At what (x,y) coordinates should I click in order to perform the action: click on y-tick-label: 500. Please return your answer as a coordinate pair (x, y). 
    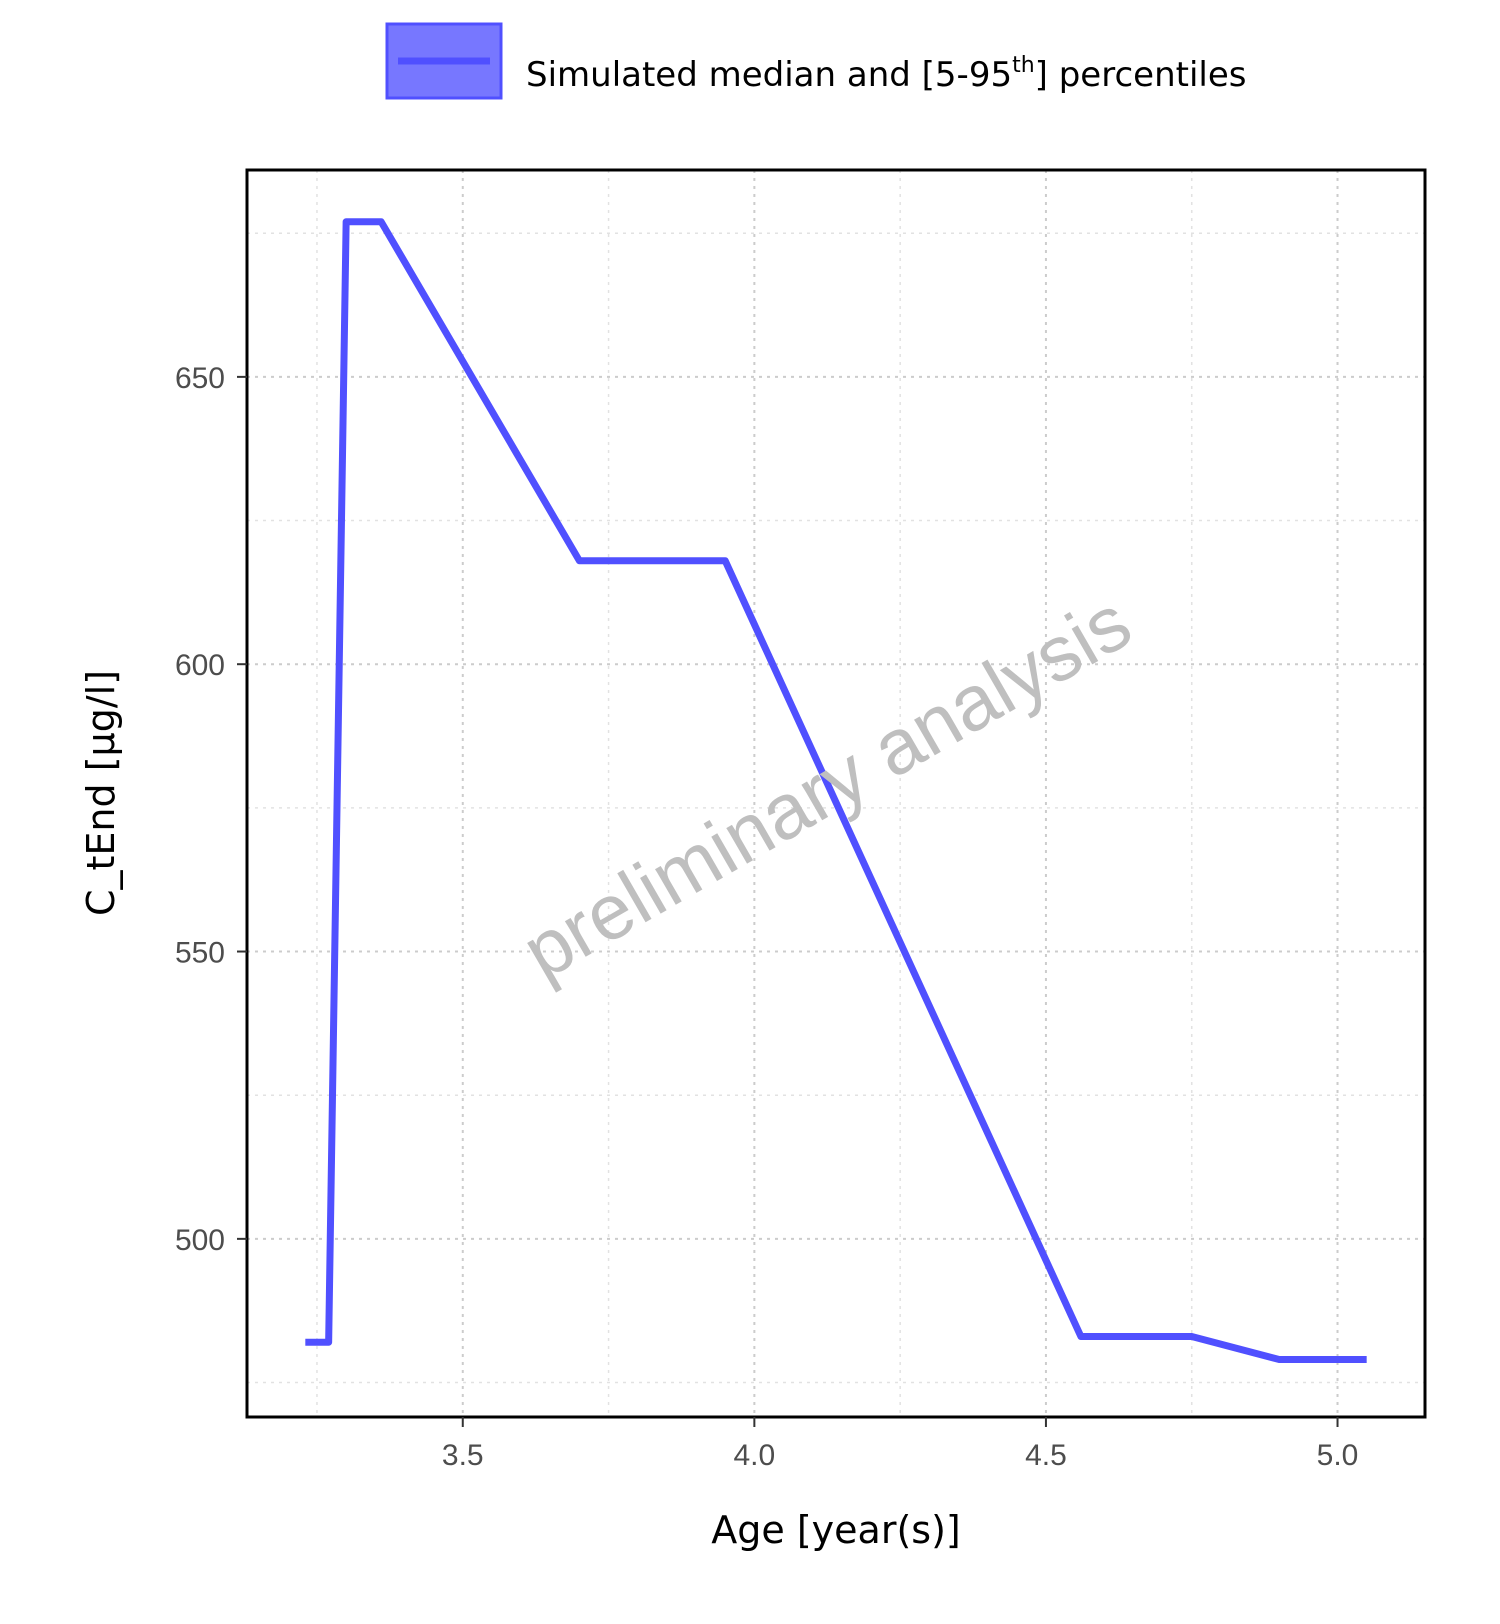
    Looking at the image, I should click on (200, 1240).